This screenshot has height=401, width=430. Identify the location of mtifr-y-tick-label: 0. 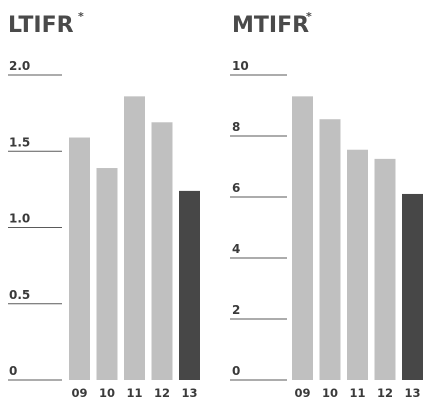
(236, 371).